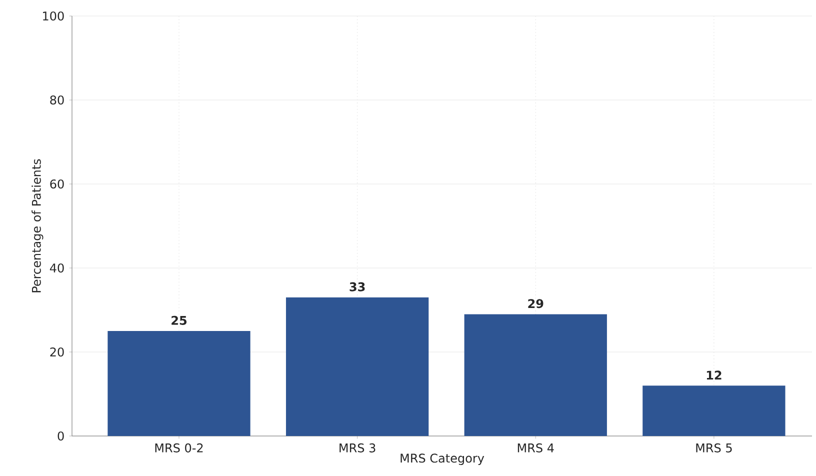 Image resolution: width=816 pixels, height=476 pixels. I want to click on y-tick-label: 20, so click(57, 352).